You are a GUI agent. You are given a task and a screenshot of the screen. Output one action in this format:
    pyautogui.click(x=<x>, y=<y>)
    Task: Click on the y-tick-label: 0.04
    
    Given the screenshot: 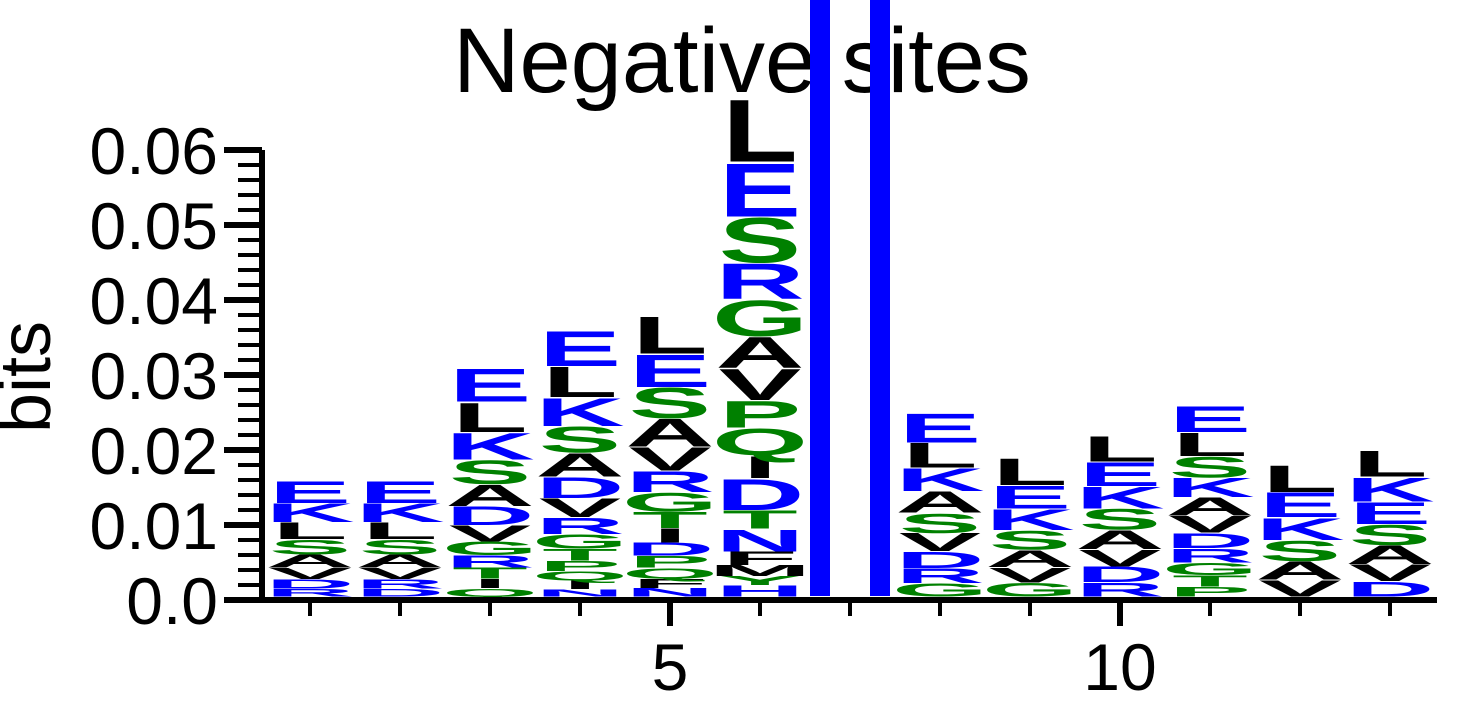 What is the action you would take?
    pyautogui.click(x=154, y=301)
    